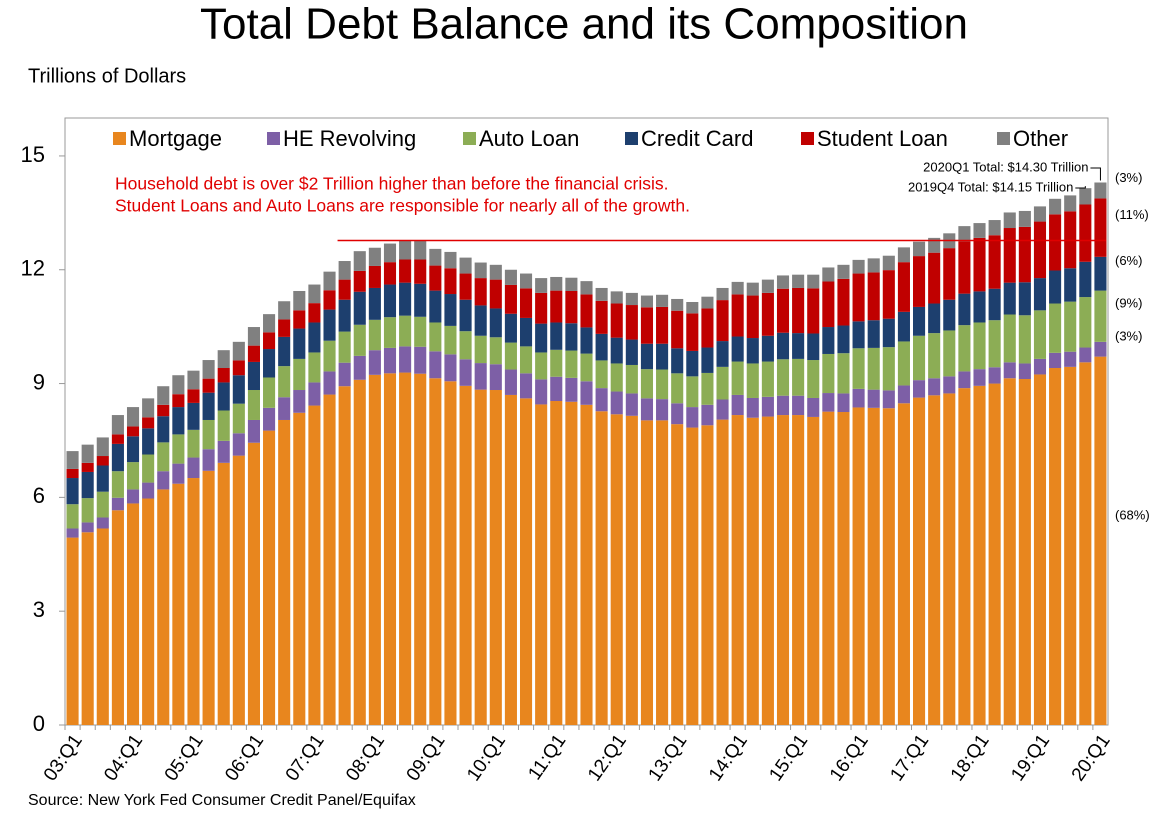  Describe the element at coordinates (547, 757) in the screenshot. I see `x-tick-label: 11:Q1` at that location.